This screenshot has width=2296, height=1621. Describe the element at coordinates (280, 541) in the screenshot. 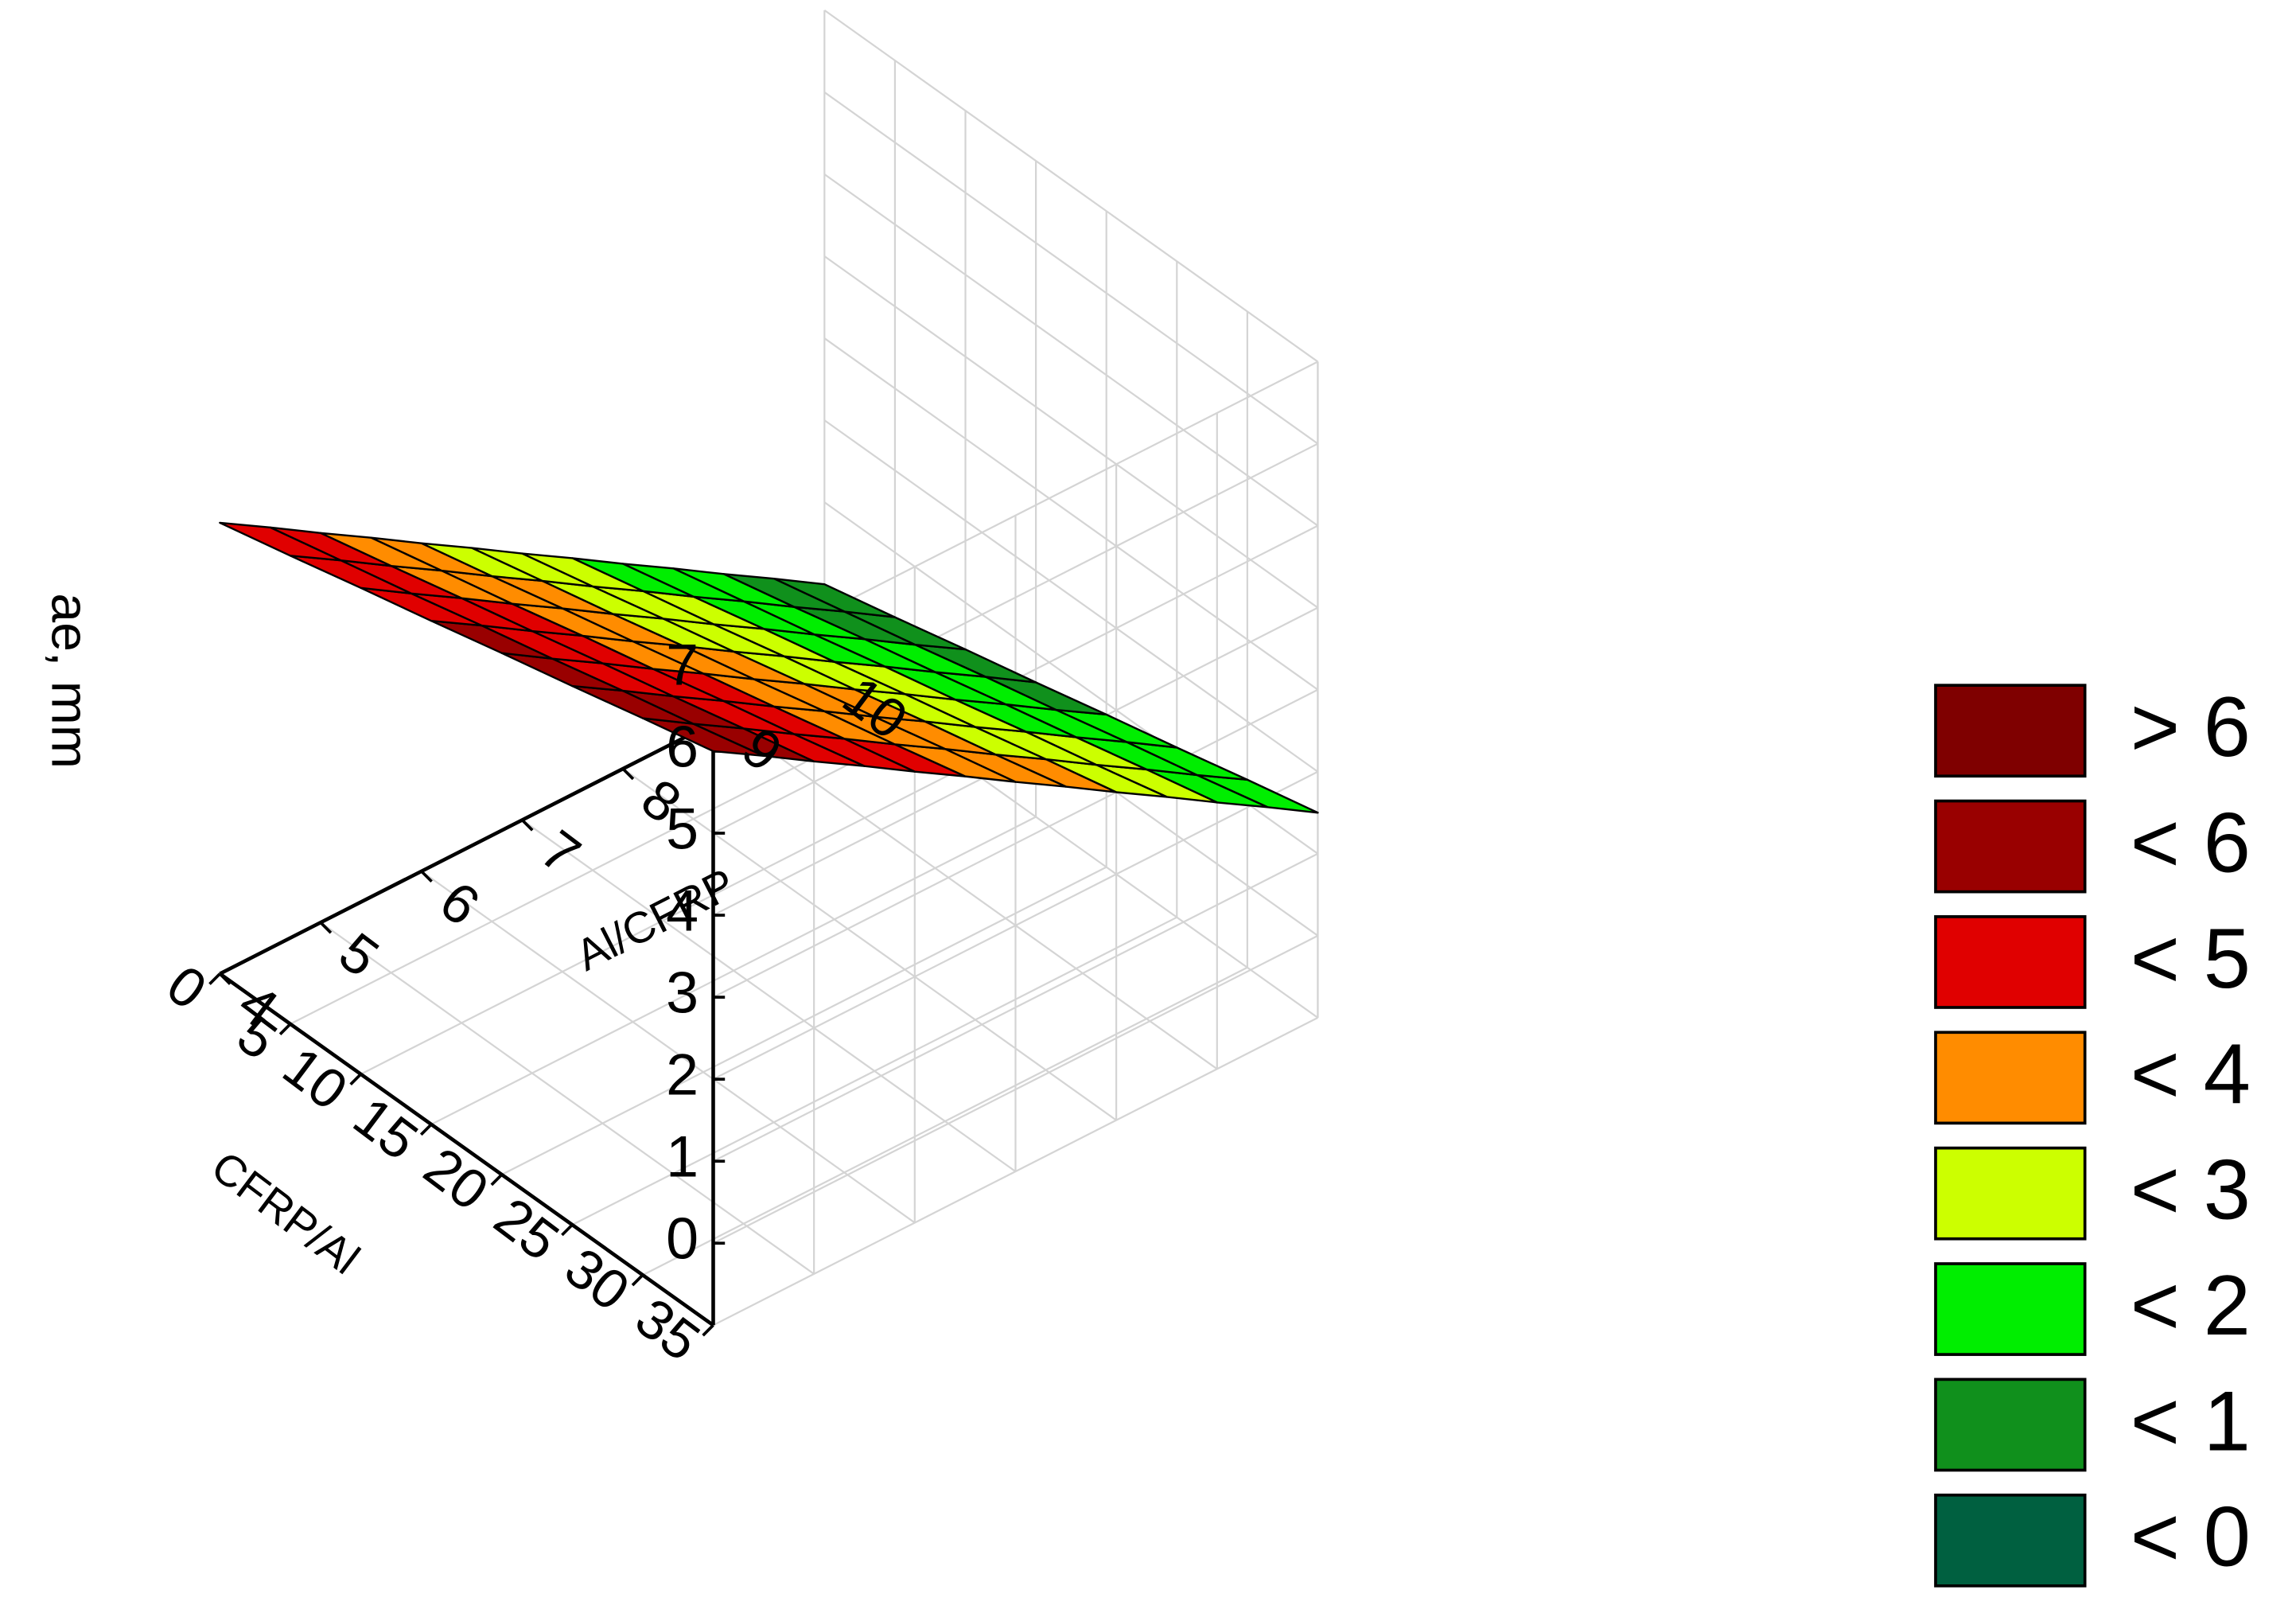

I see `surface-cell` at that location.